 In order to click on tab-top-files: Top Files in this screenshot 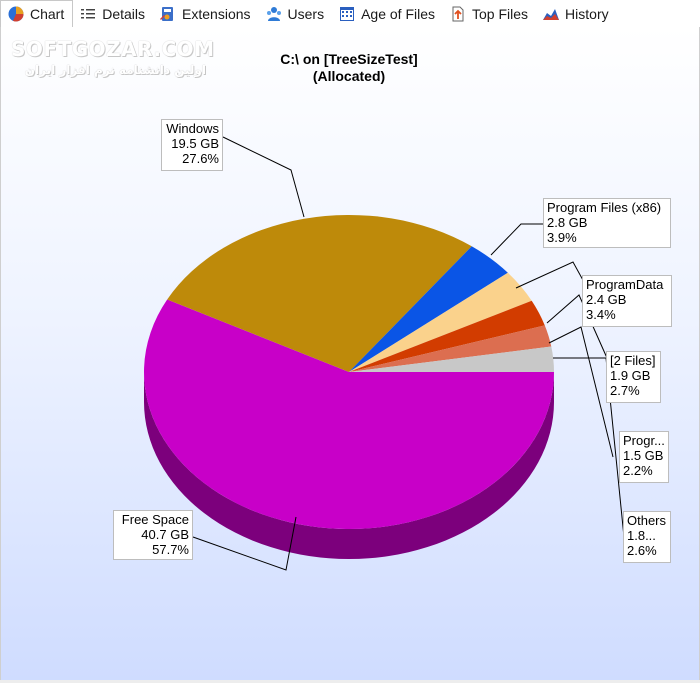, I will do `click(489, 13)`.